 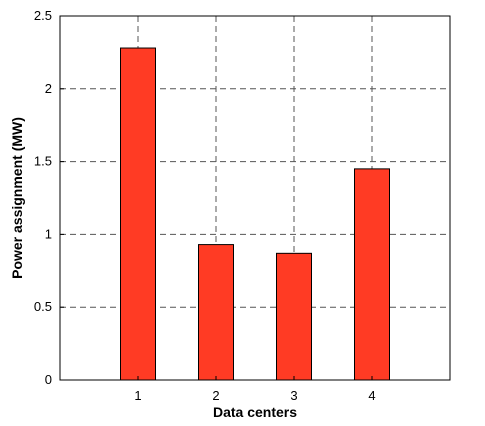 I want to click on y-tick-label: 2, so click(x=48, y=88).